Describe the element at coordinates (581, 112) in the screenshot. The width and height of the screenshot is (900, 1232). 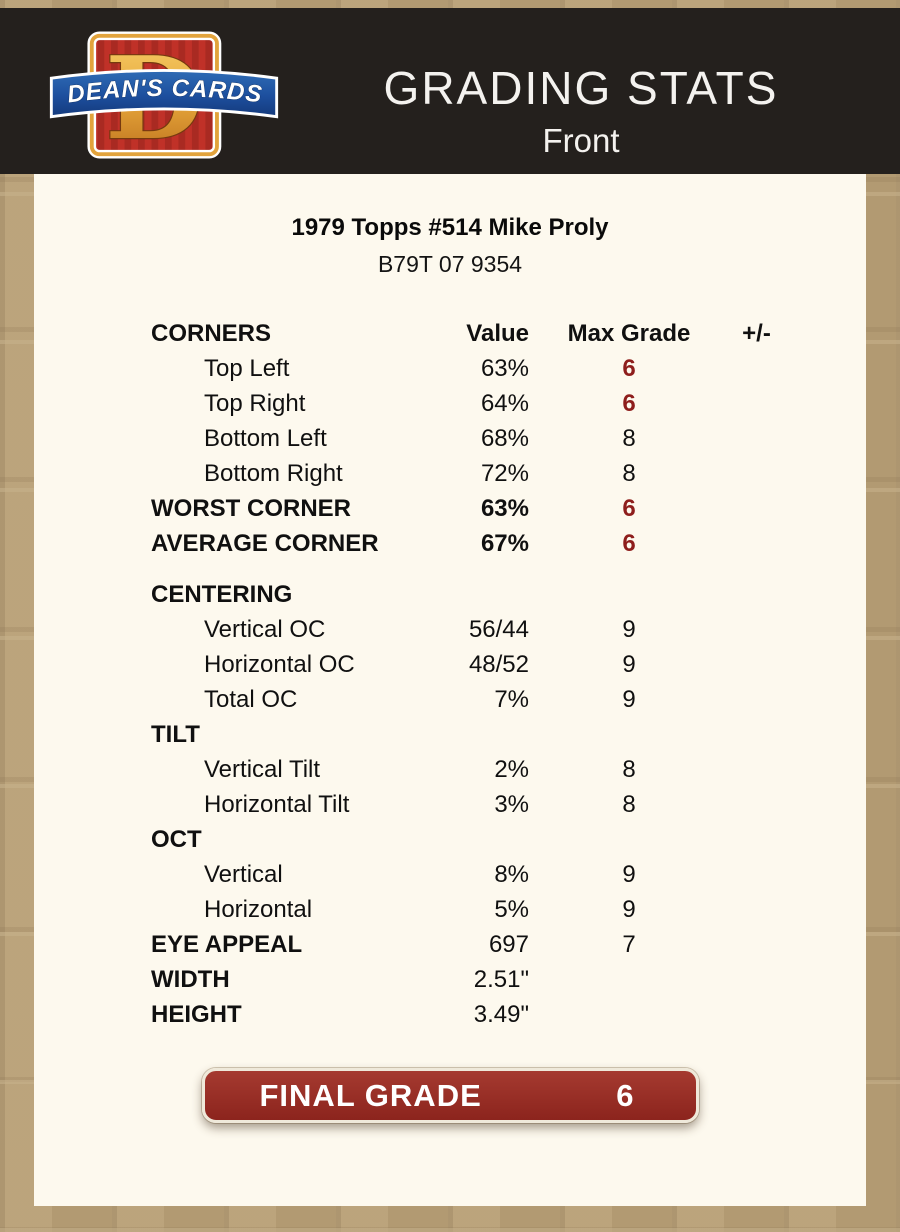
I see `header-titles: GRADING STATS Front` at that location.